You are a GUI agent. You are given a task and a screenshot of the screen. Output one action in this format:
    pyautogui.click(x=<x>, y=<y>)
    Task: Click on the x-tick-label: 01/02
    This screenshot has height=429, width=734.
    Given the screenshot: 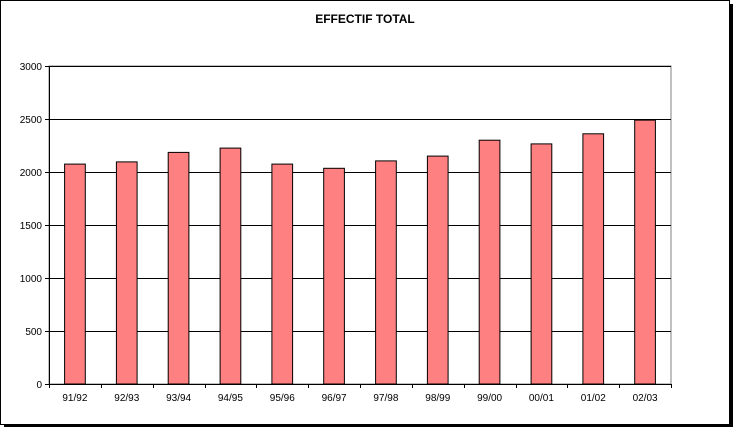 What is the action you would take?
    pyautogui.click(x=593, y=398)
    